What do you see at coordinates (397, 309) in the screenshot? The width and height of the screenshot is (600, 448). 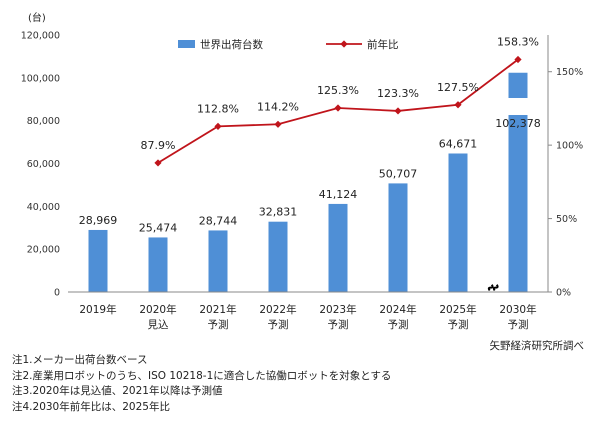 I see `x-category-label: 2024年` at bounding box center [397, 309].